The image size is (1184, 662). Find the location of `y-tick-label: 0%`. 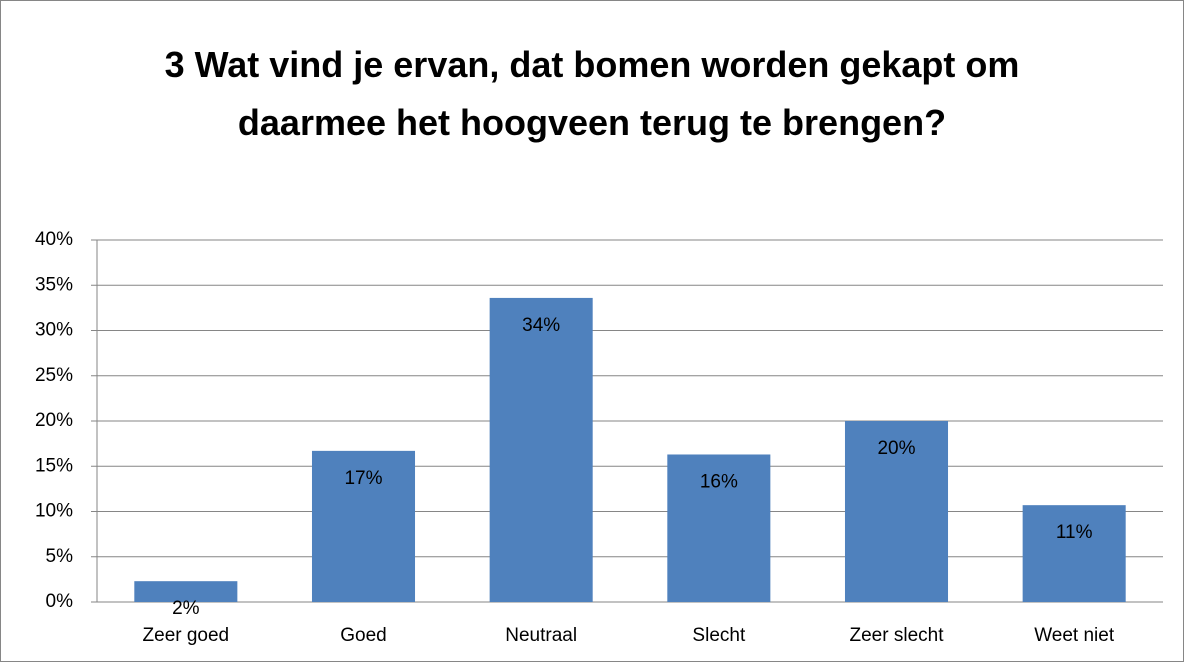

y-tick-label: 0% is located at coordinates (60, 601).